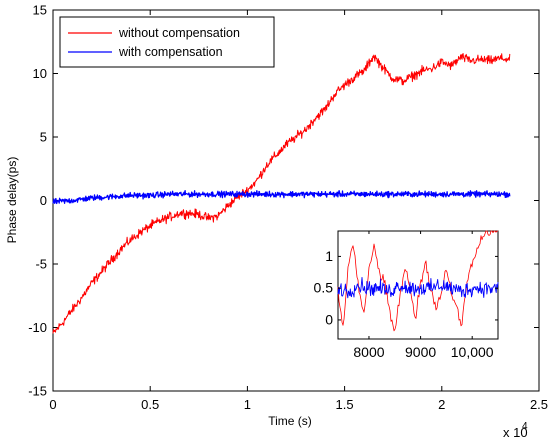 Image resolution: width=550 pixels, height=443 pixels. I want to click on inset-axis-ticks: 8000 9000 10,000 0 0.5 1, so click(406, 295).